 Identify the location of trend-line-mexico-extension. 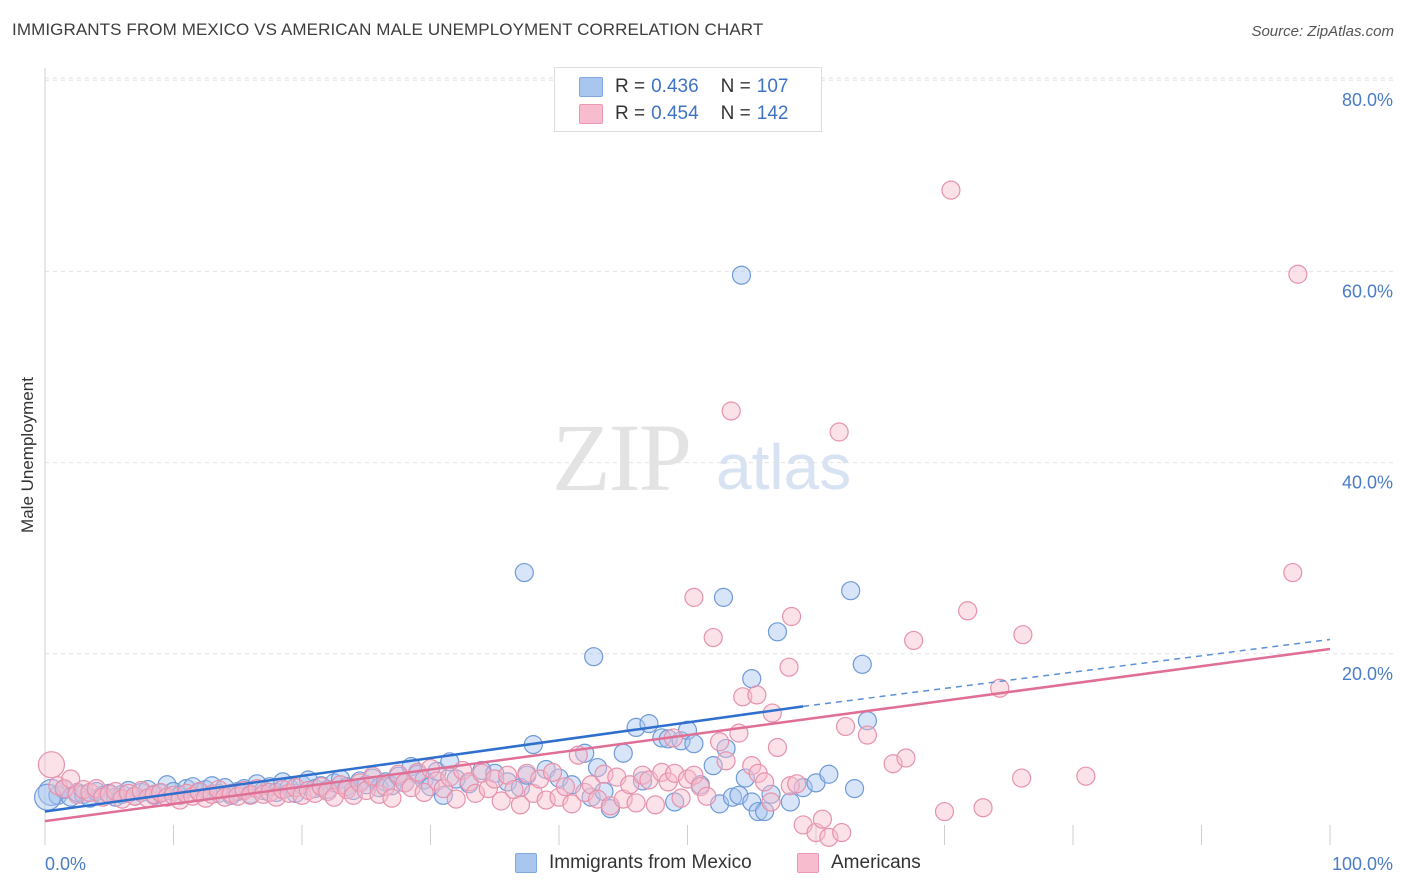
(1067, 673).